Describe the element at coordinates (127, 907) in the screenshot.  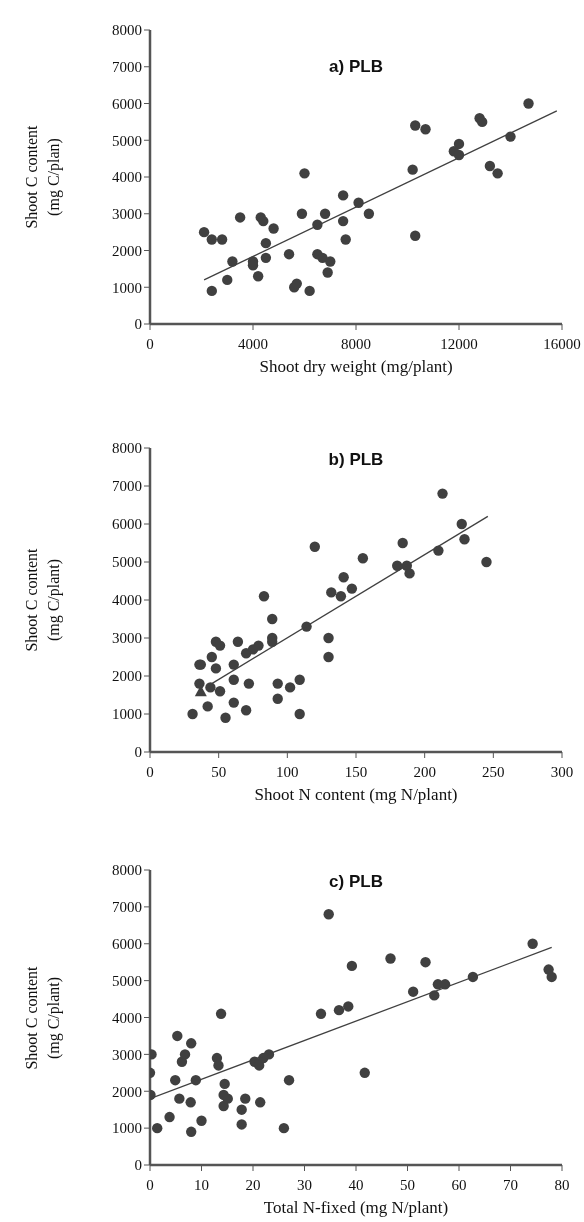
I see `y-tick-label: 7000` at that location.